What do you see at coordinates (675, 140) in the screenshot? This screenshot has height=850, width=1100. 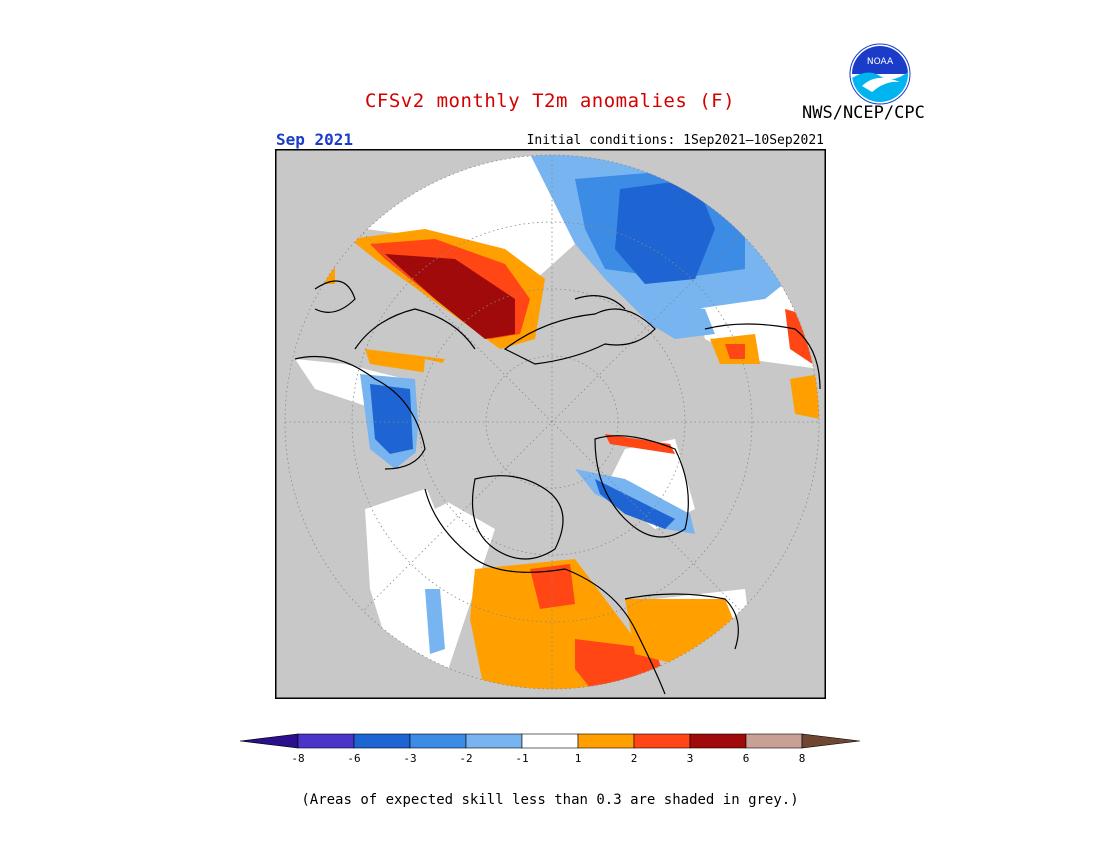 I see `initial-conditions: Initial conditions: 1Sep2021—10Sep2021` at bounding box center [675, 140].